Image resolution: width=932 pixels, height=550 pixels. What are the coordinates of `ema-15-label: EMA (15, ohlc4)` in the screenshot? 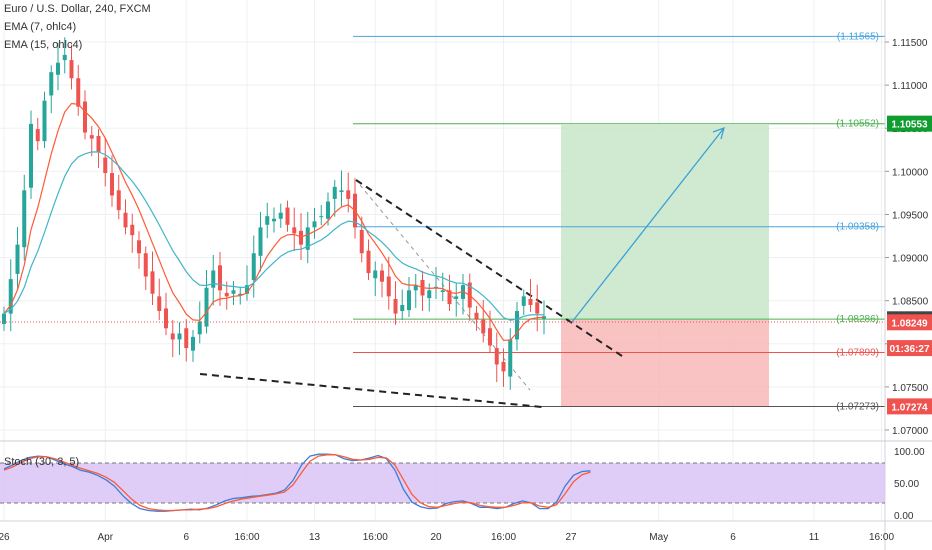 It's located at (43, 45).